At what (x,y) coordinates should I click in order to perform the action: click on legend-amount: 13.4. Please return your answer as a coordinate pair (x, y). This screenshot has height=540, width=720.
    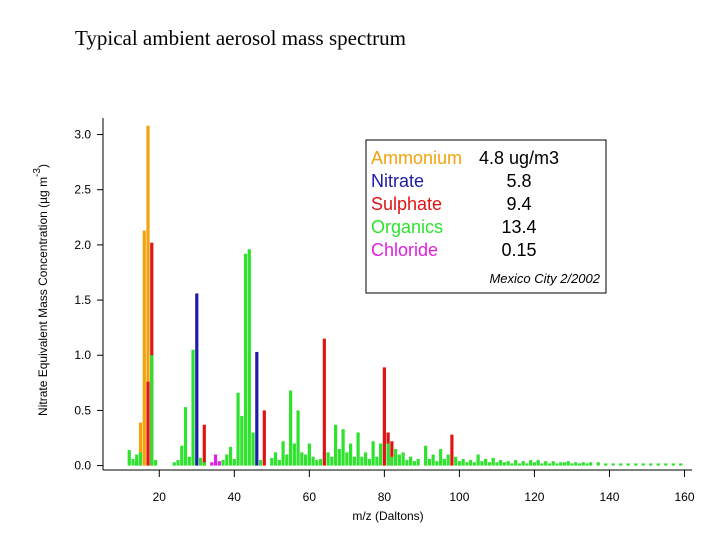
    Looking at the image, I should click on (518, 227).